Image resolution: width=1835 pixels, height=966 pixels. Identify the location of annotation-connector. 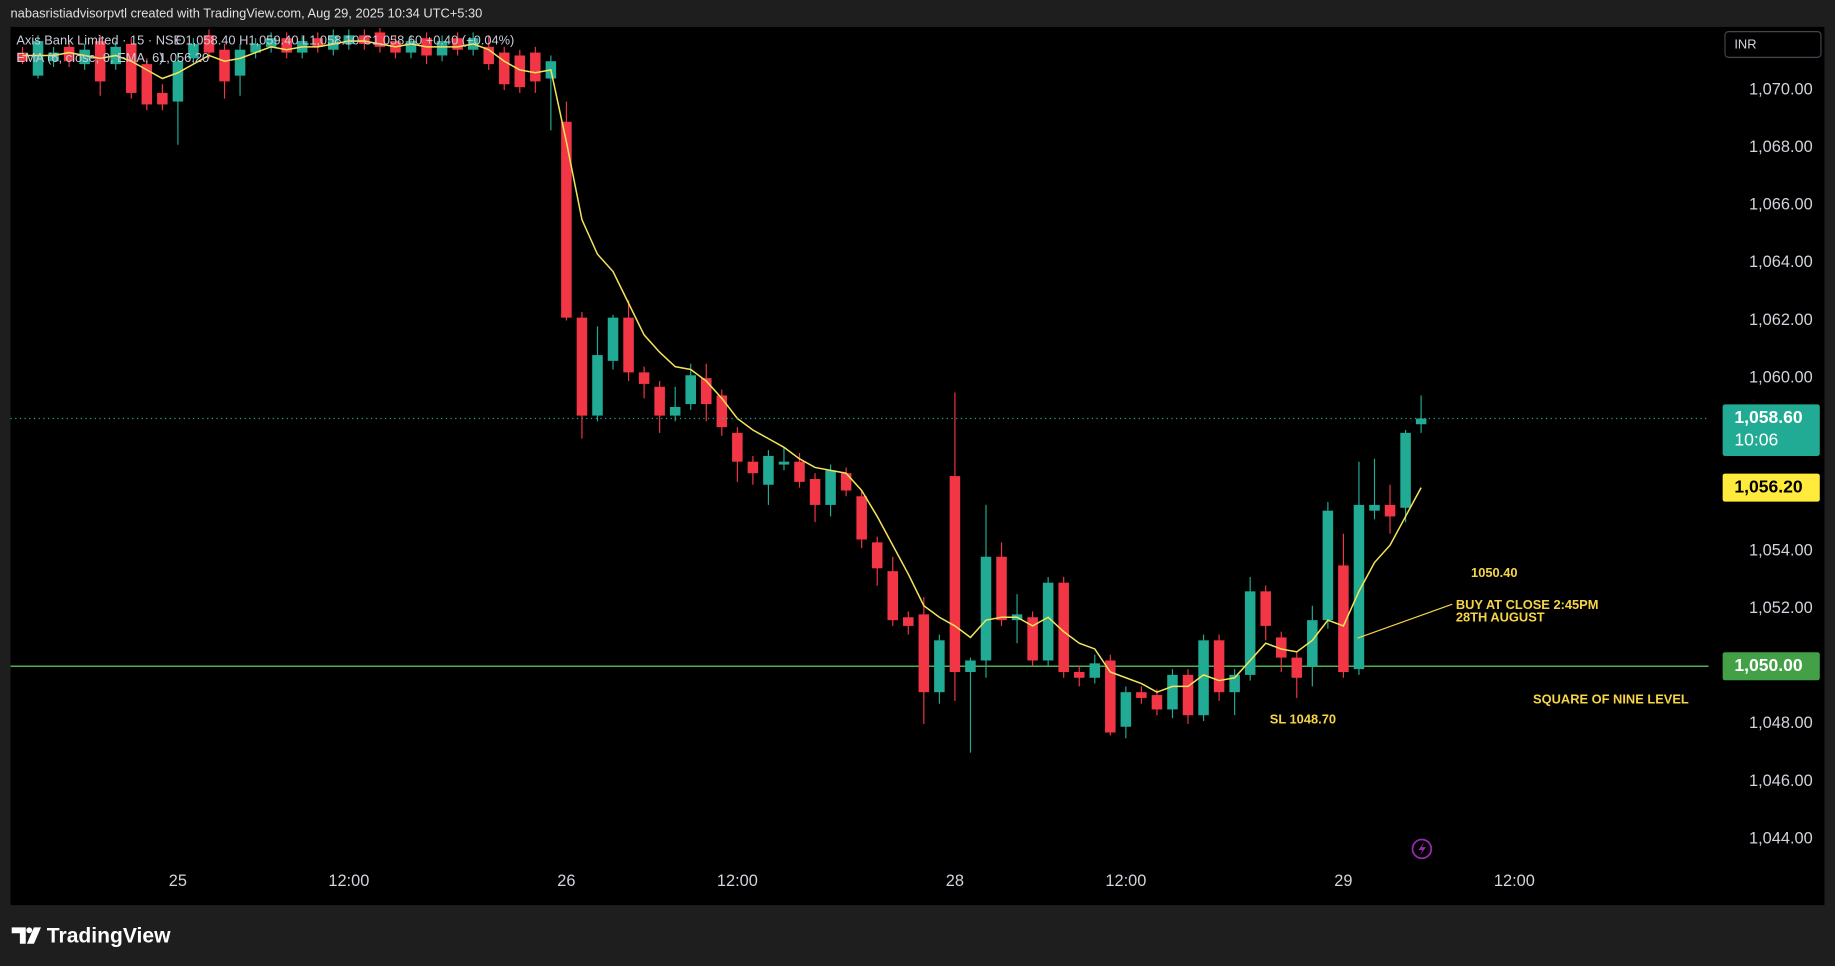
(1405, 621).